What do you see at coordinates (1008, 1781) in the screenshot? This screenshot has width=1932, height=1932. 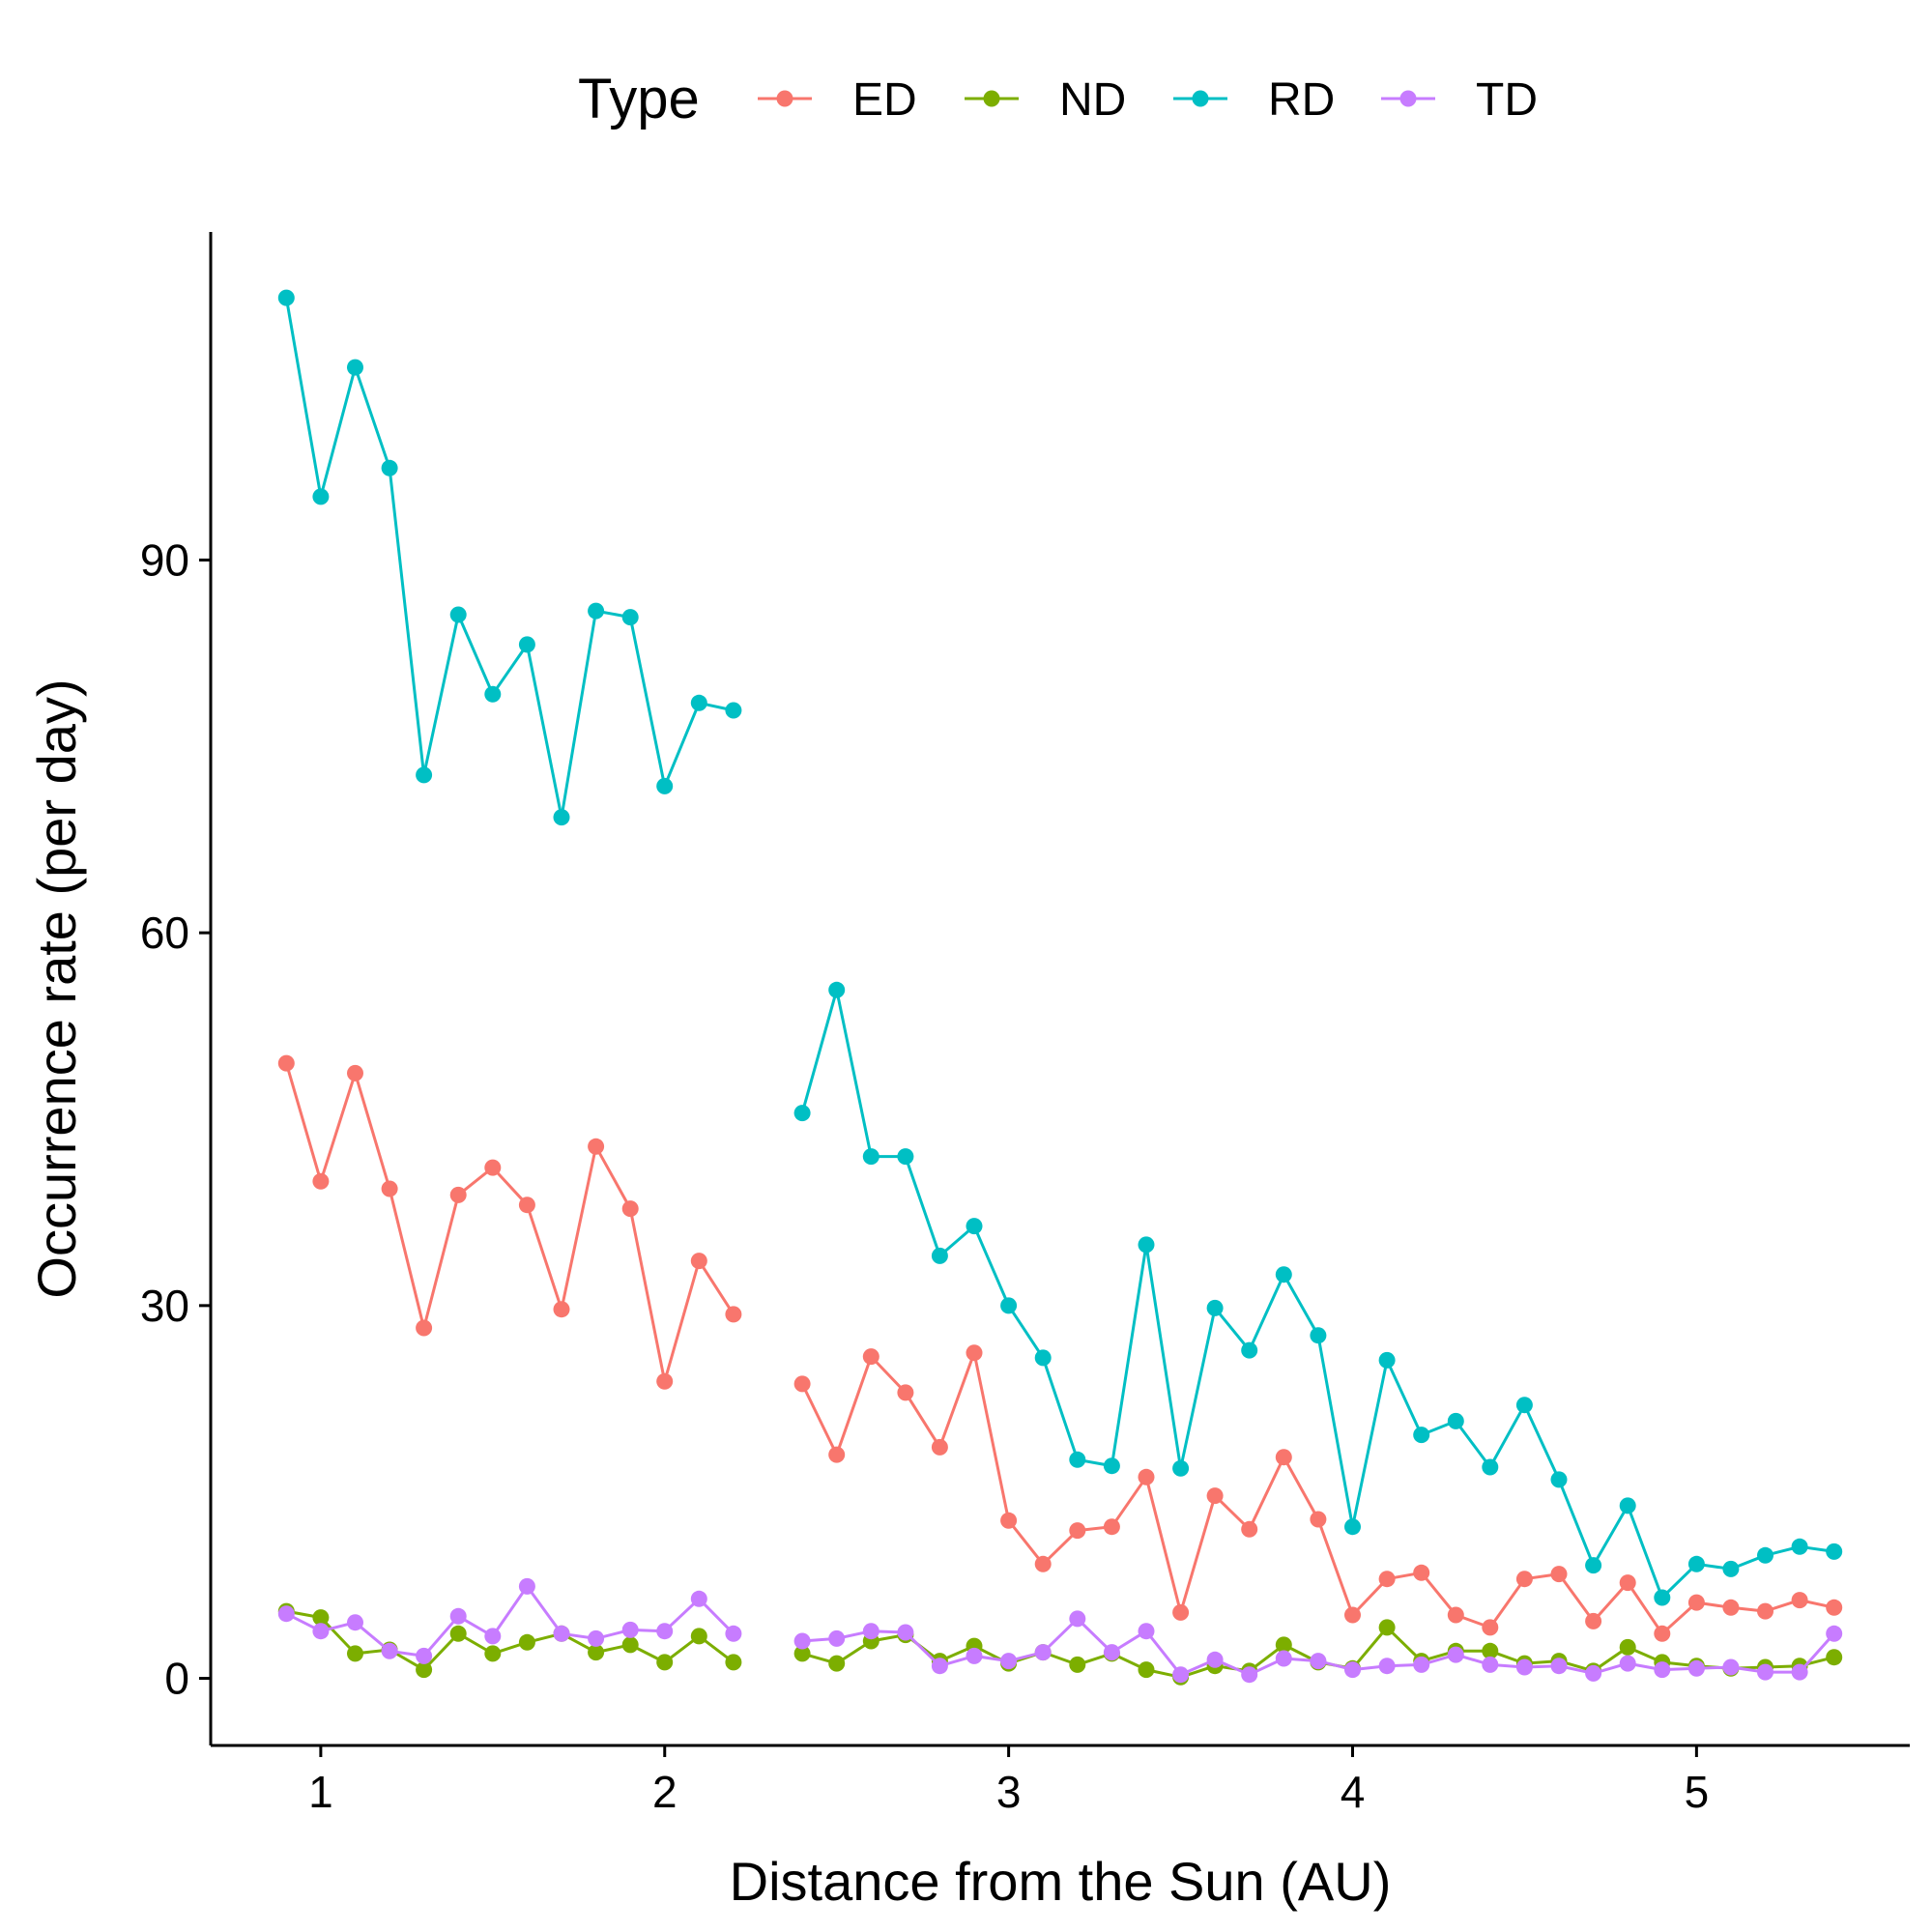 I see `x-ticks: 1 2 3 4 5` at bounding box center [1008, 1781].